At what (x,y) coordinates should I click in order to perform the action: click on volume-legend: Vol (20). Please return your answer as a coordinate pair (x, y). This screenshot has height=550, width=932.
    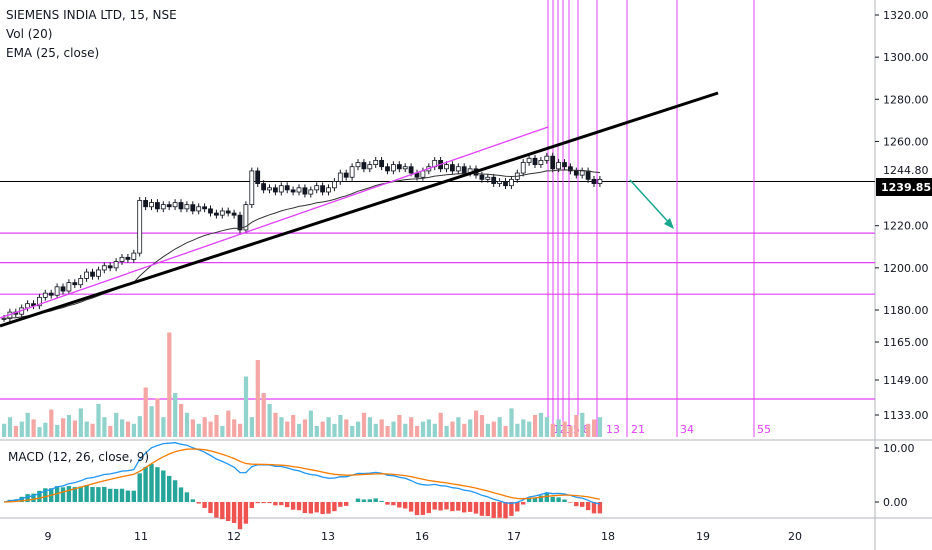
    Looking at the image, I should click on (29, 34).